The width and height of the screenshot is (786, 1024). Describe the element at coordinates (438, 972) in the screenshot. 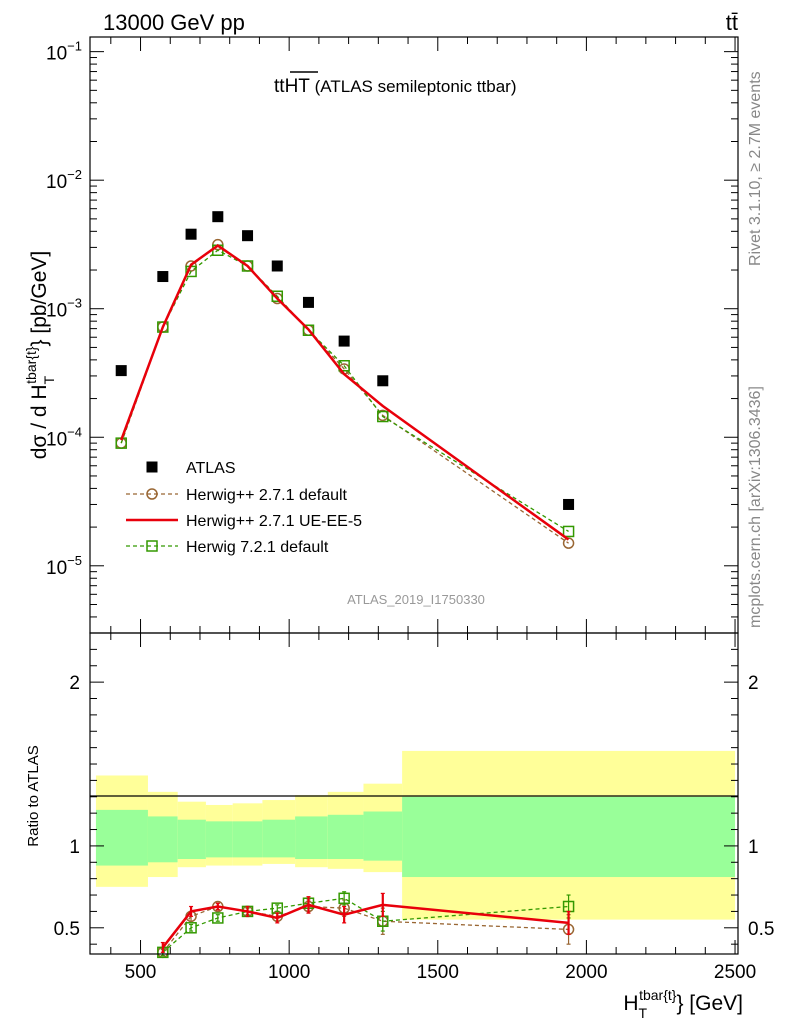

I see `x-tick-label: 1500` at that location.